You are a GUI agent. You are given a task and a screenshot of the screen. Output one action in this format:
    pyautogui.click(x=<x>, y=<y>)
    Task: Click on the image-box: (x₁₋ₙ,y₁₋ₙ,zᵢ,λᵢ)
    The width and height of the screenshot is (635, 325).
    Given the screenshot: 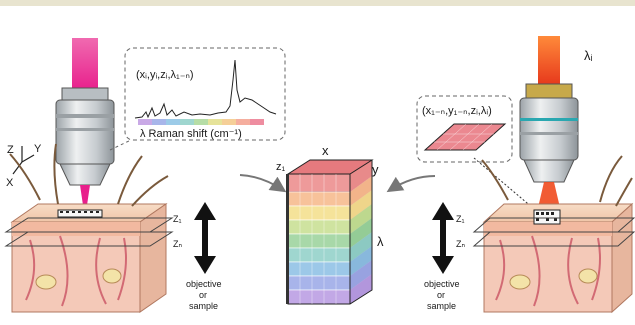 What is the action you would take?
    pyautogui.click(x=464, y=129)
    